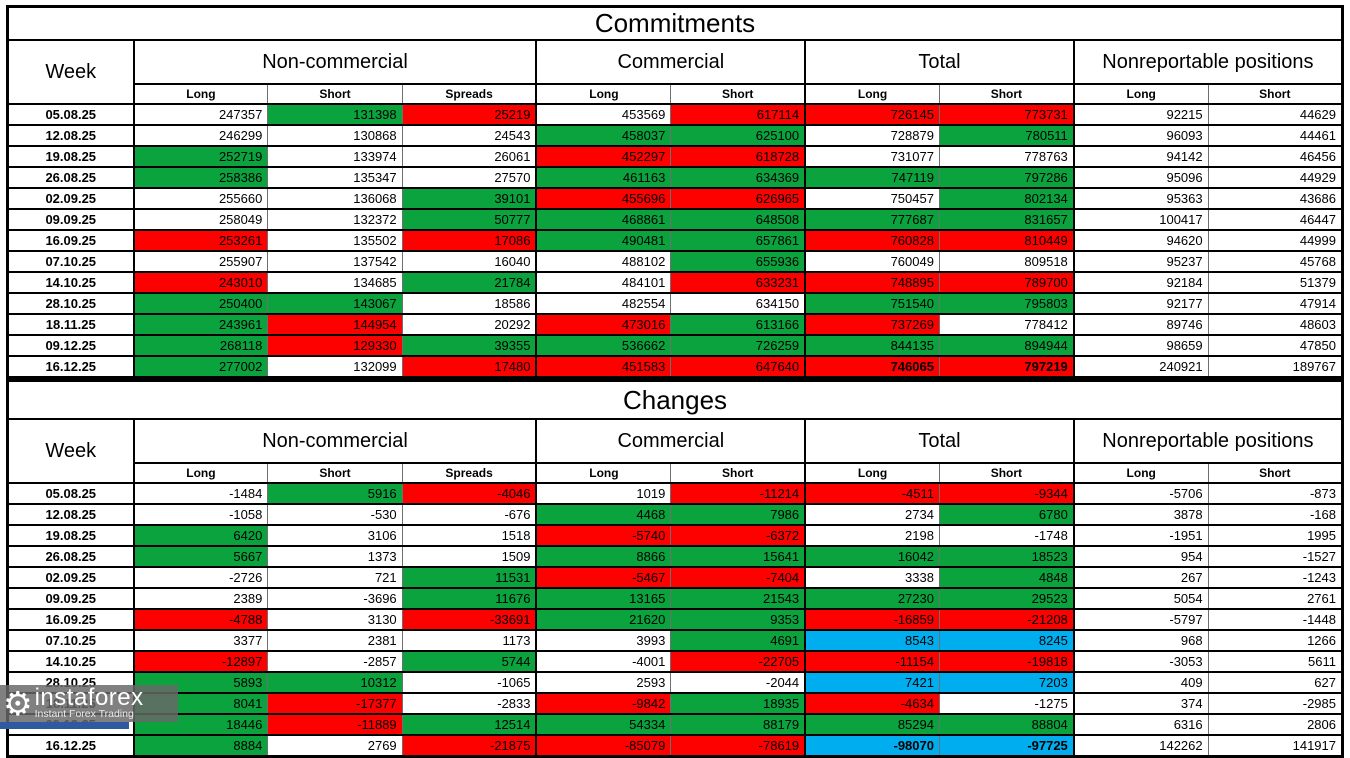 This screenshot has width=1350, height=758. What do you see at coordinates (335, 640) in the screenshot?
I see `value-cell: 2381` at bounding box center [335, 640].